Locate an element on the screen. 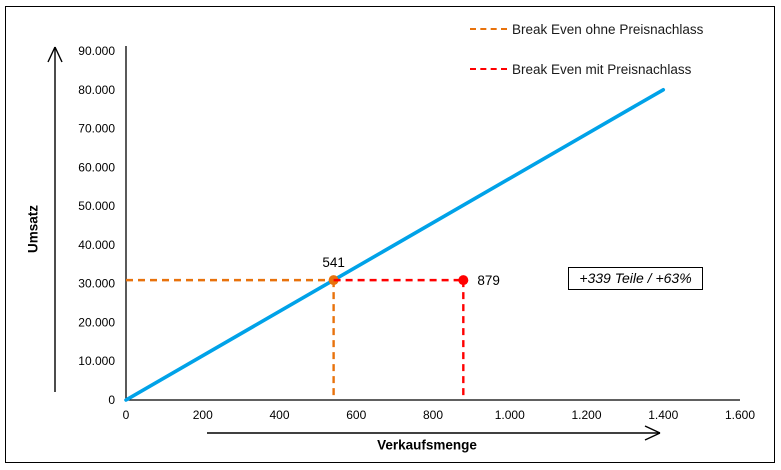  x-tick-label: 1.200 is located at coordinates (586, 415).